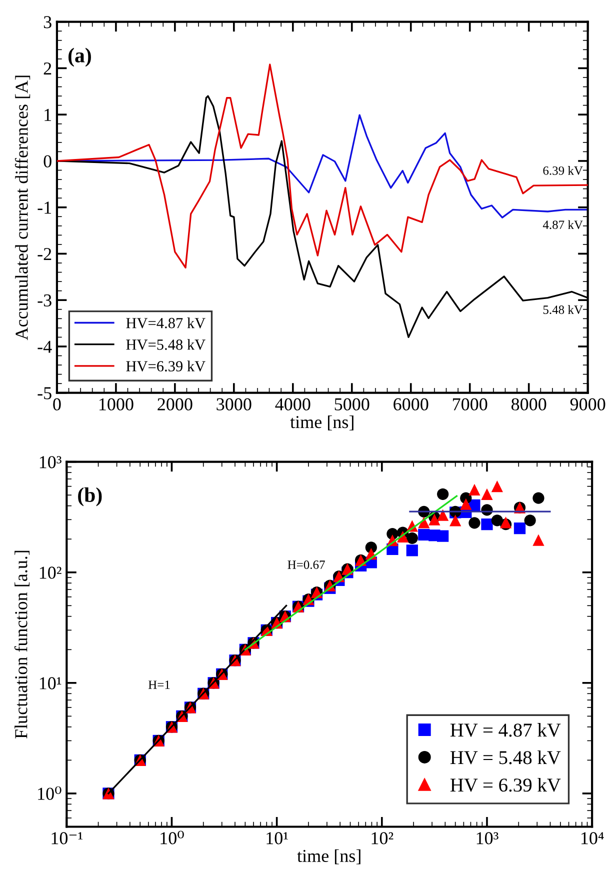  What do you see at coordinates (166, 344) in the screenshot?
I see `legend-label: HV=5.48 kV` at bounding box center [166, 344].